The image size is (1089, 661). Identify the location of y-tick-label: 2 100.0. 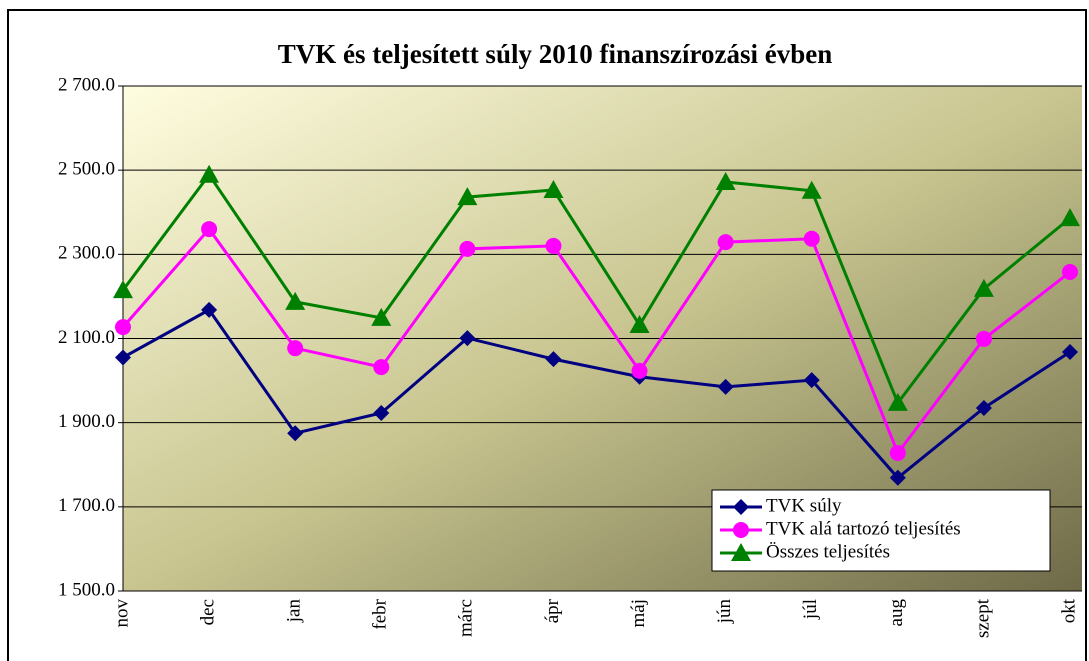
(86, 337).